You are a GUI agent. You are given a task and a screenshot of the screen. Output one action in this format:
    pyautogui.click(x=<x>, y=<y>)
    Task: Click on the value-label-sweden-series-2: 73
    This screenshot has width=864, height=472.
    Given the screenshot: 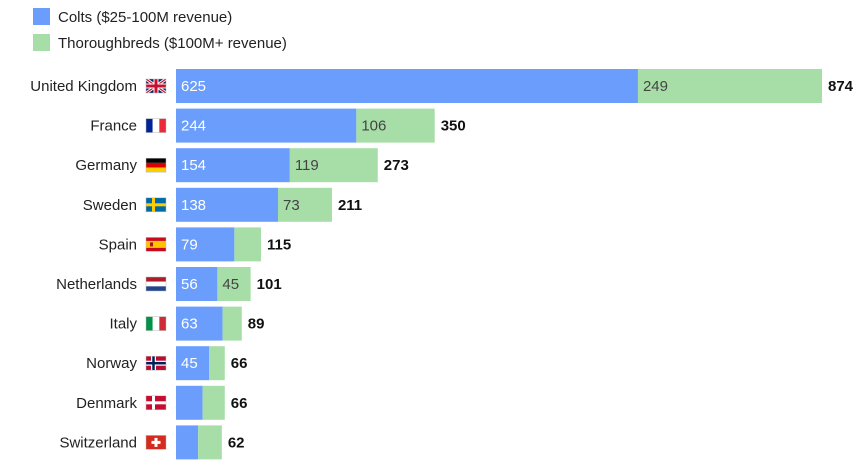 What is the action you would take?
    pyautogui.click(x=291, y=205)
    